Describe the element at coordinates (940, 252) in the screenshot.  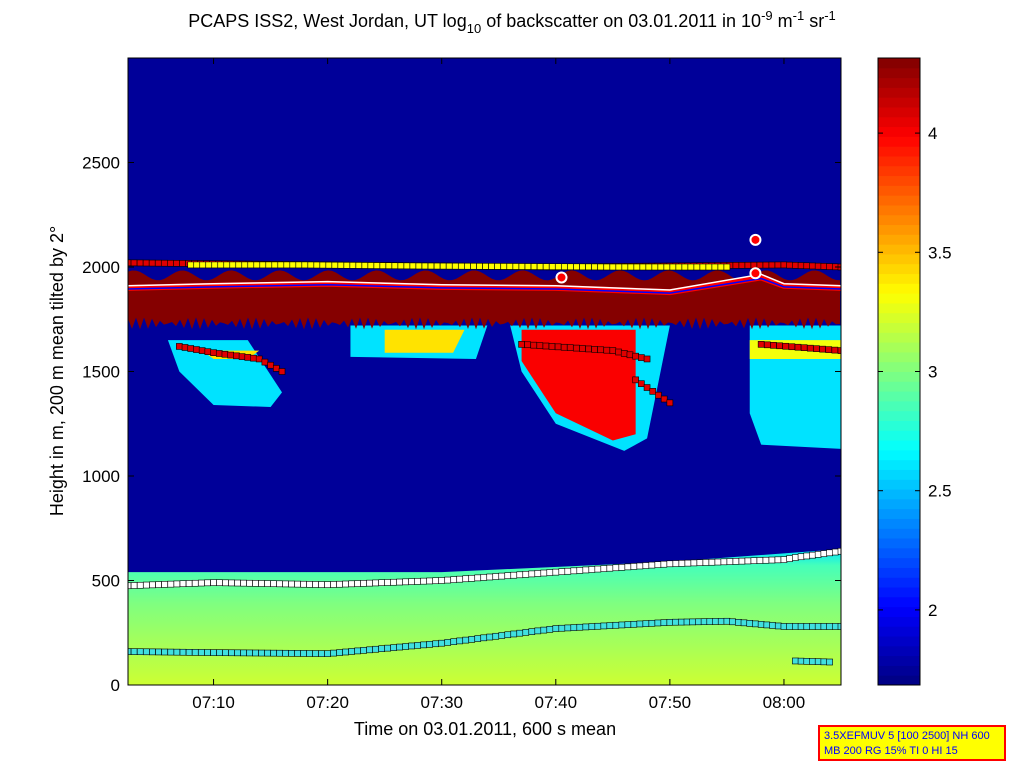
I see `colorbar-tick-label: 3.5` at that location.